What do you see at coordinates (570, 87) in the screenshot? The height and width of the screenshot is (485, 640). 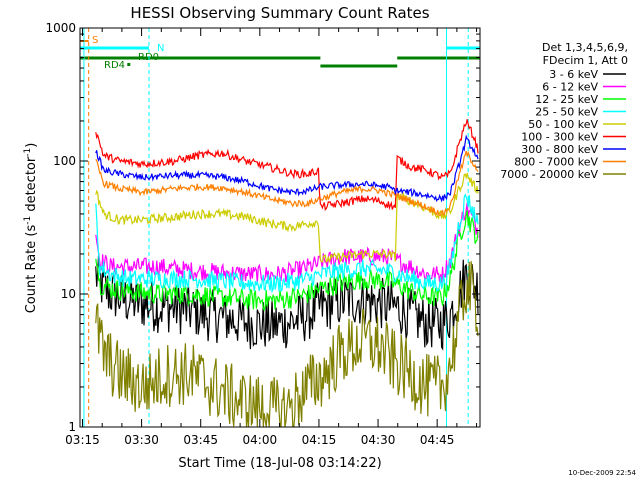 I see `legend-entry-label: 6 - 12 keV` at bounding box center [570, 87].